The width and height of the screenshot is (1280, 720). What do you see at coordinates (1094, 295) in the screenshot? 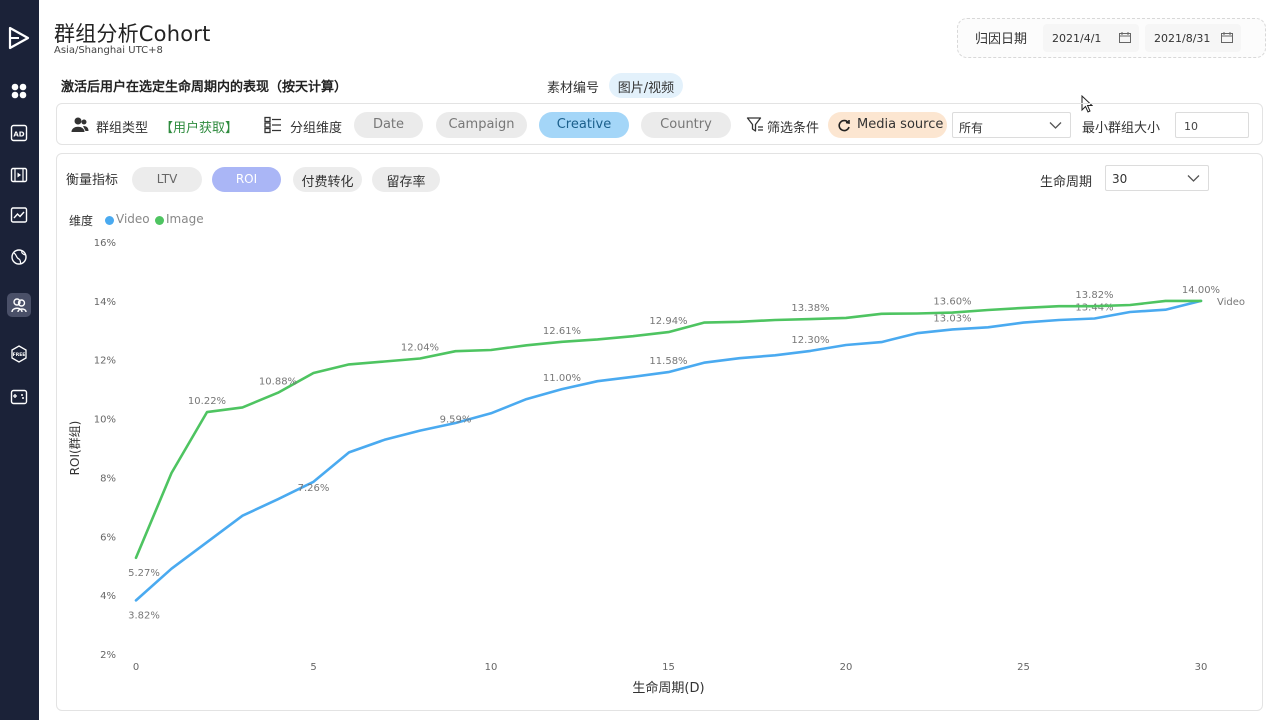
I see `data-label: 13.82%` at bounding box center [1094, 295].